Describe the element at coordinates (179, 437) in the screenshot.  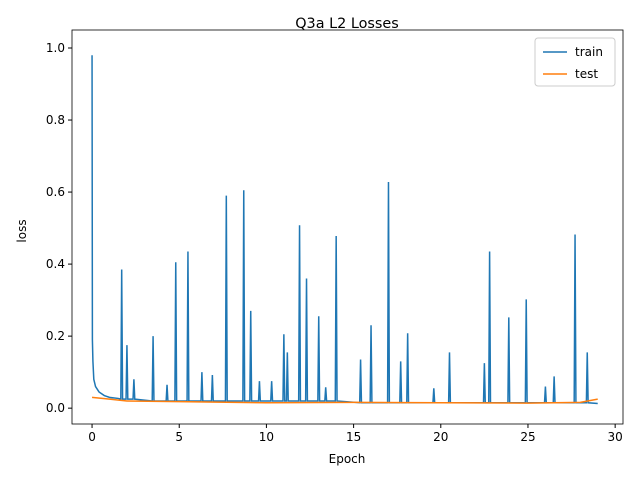
I see `x-tick-label: 5` at that location.